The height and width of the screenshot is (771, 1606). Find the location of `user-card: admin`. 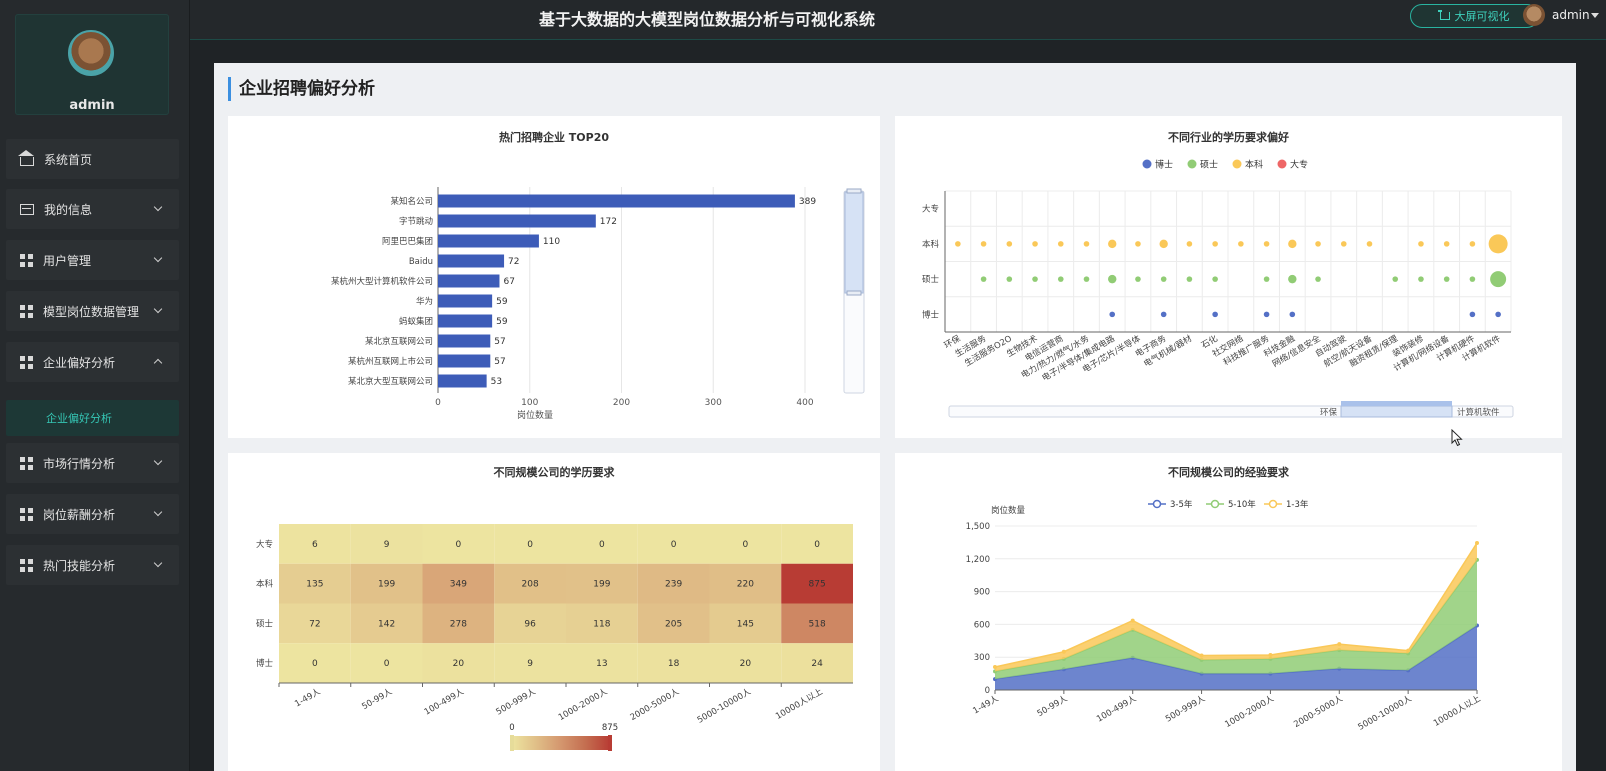

user-card: admin is located at coordinates (92, 64).